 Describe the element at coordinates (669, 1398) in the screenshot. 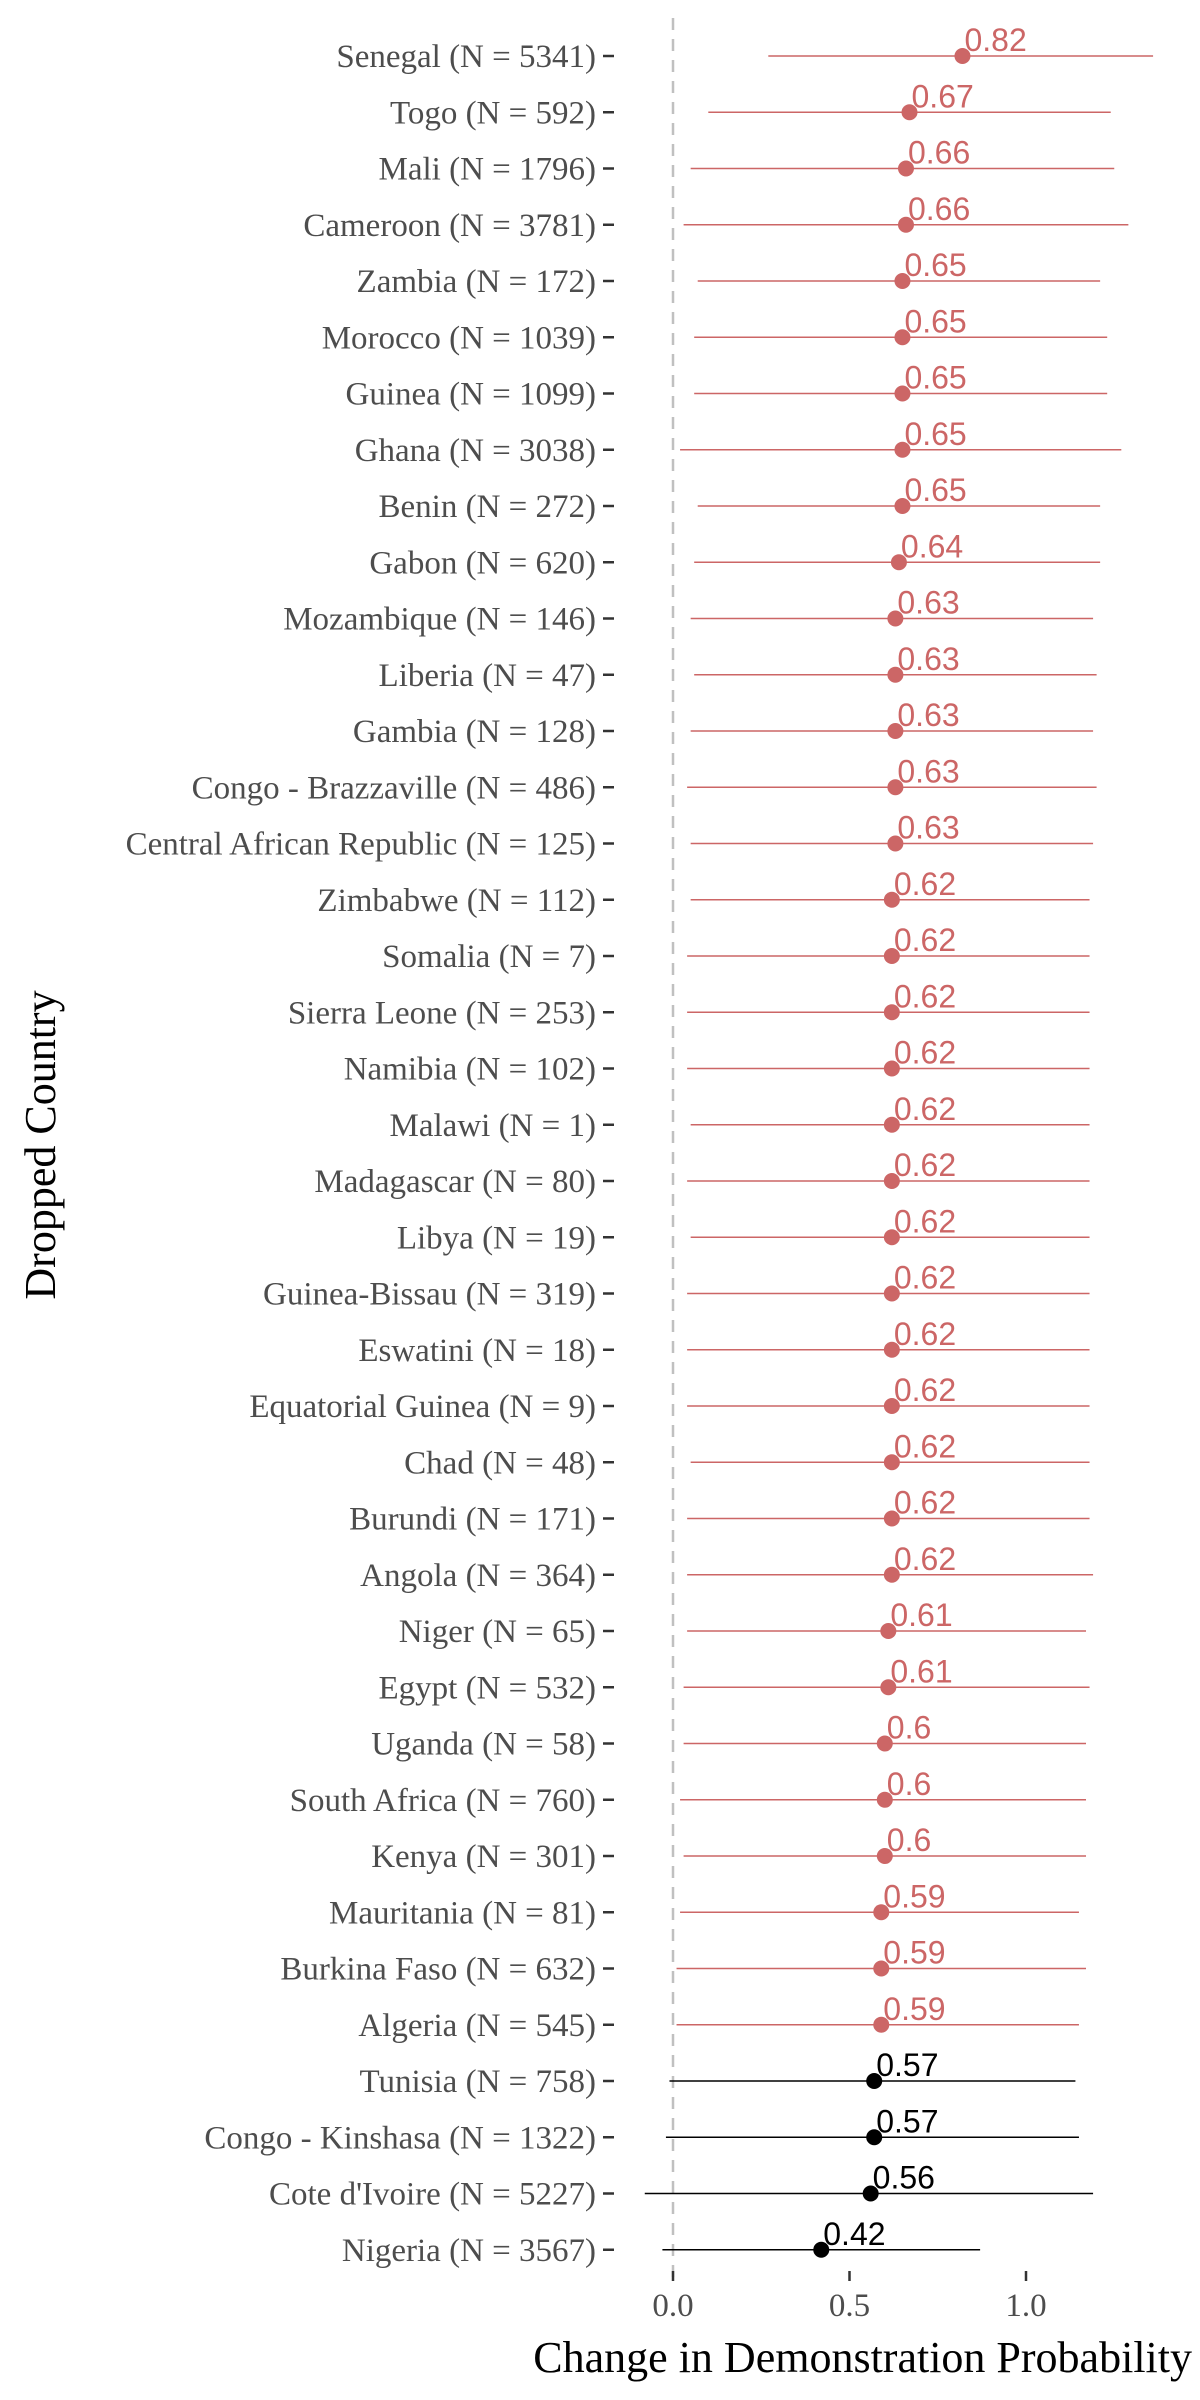

I see `country-row: Equatorial Guinea (N = 9) 0.62` at that location.